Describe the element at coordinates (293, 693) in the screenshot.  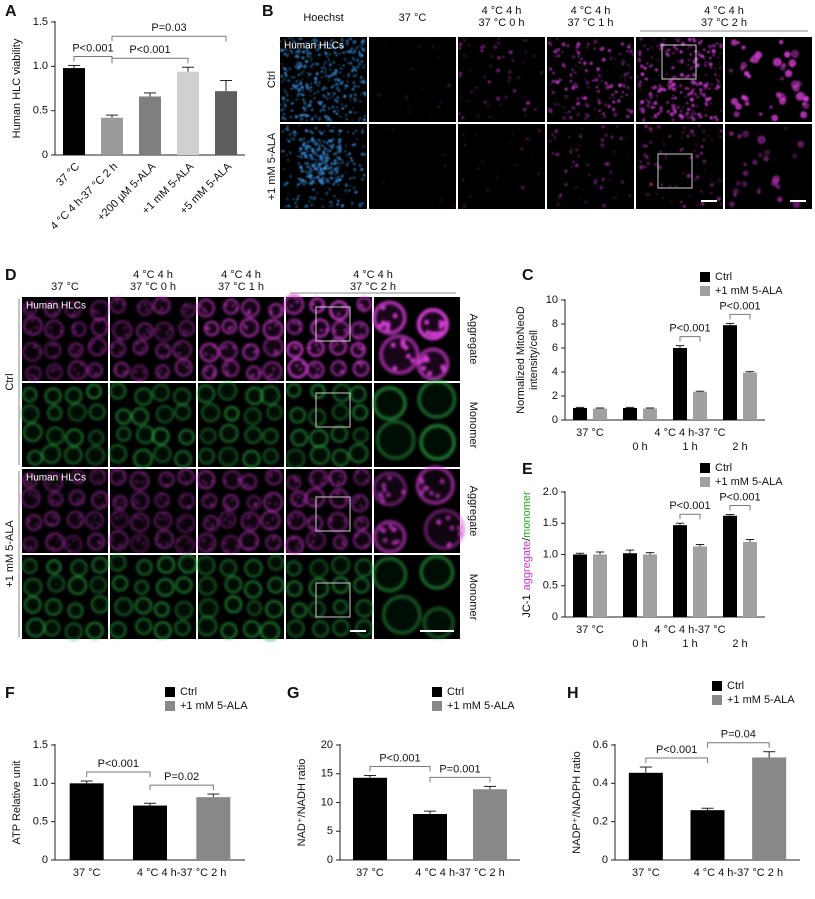
I see `panel-letter: G` at that location.